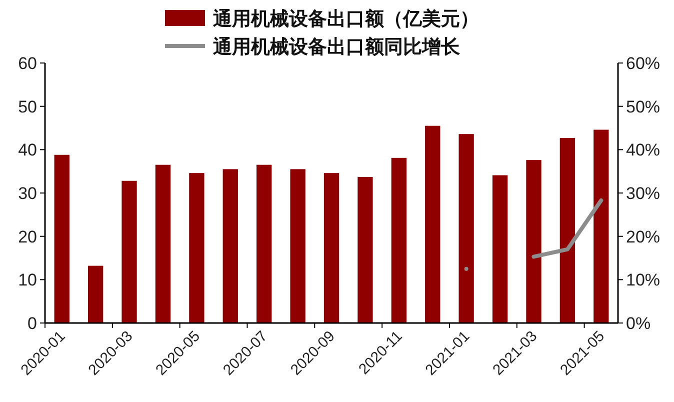 This screenshot has width=674, height=402. I want to click on y2-tick-label: 40%, so click(643, 150).